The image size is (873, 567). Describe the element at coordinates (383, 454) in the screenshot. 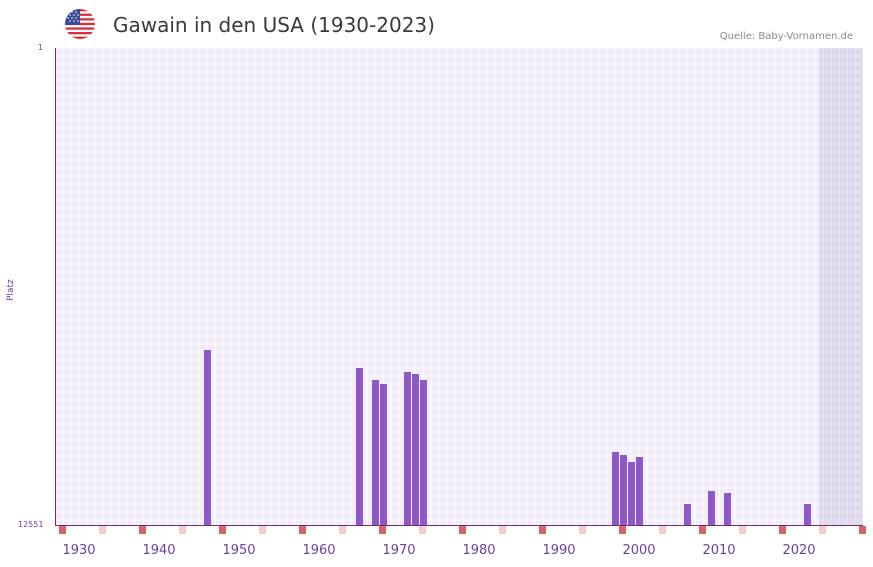

I see `bar-1968` at that location.